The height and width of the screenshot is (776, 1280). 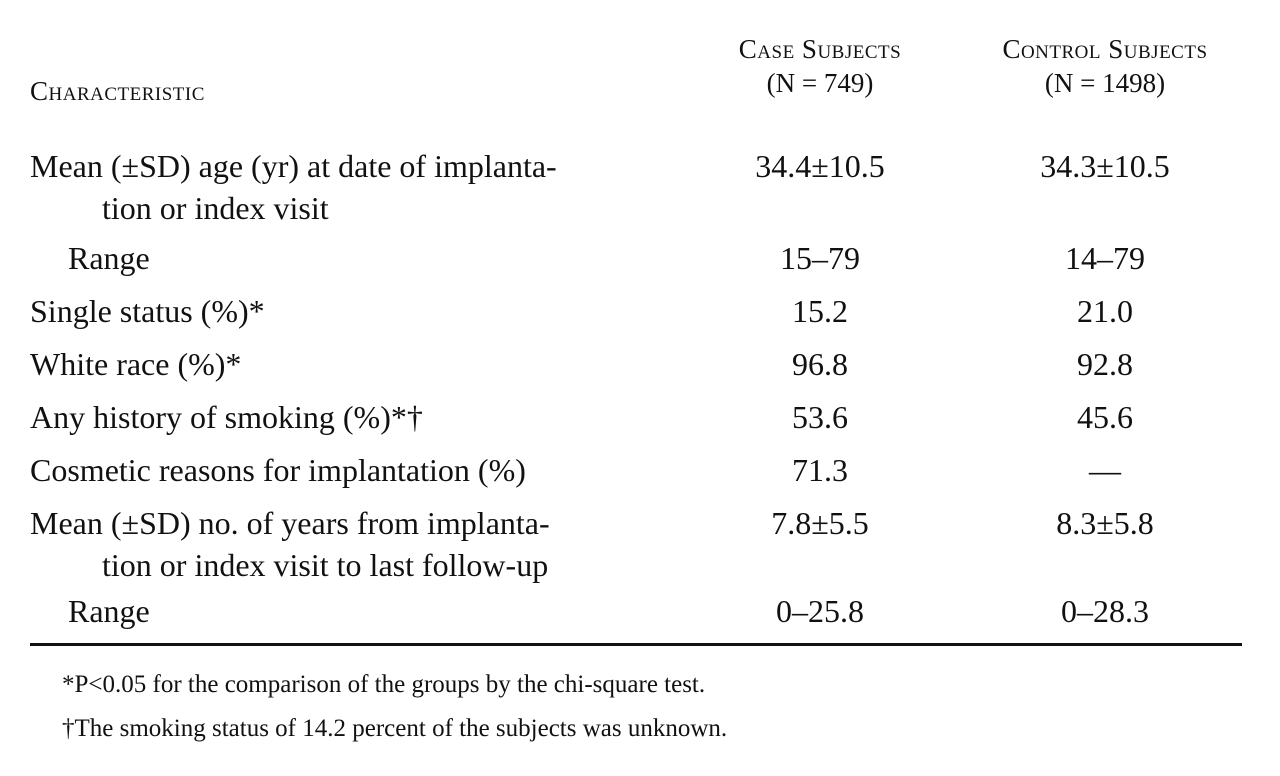 I want to click on case-value: 96.8, so click(x=820, y=364).